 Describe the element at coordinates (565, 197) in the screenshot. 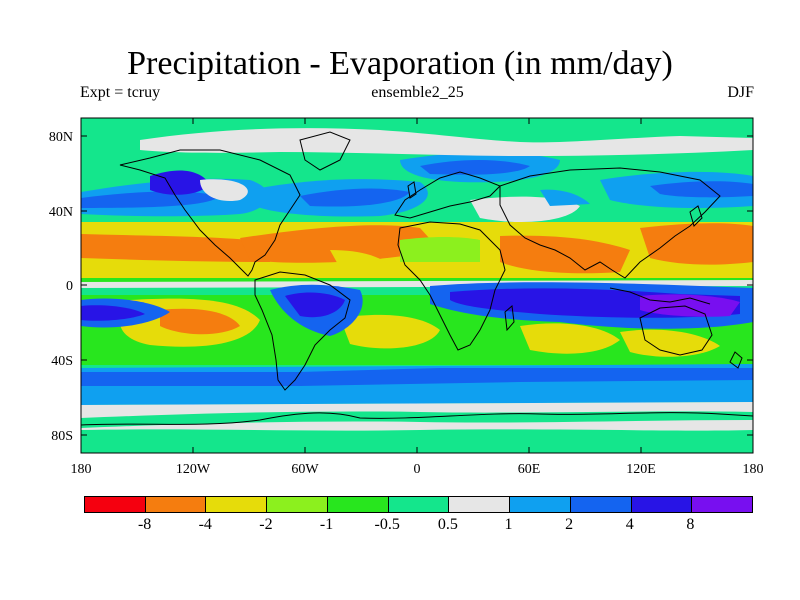

I see `field-caspian-wet` at that location.